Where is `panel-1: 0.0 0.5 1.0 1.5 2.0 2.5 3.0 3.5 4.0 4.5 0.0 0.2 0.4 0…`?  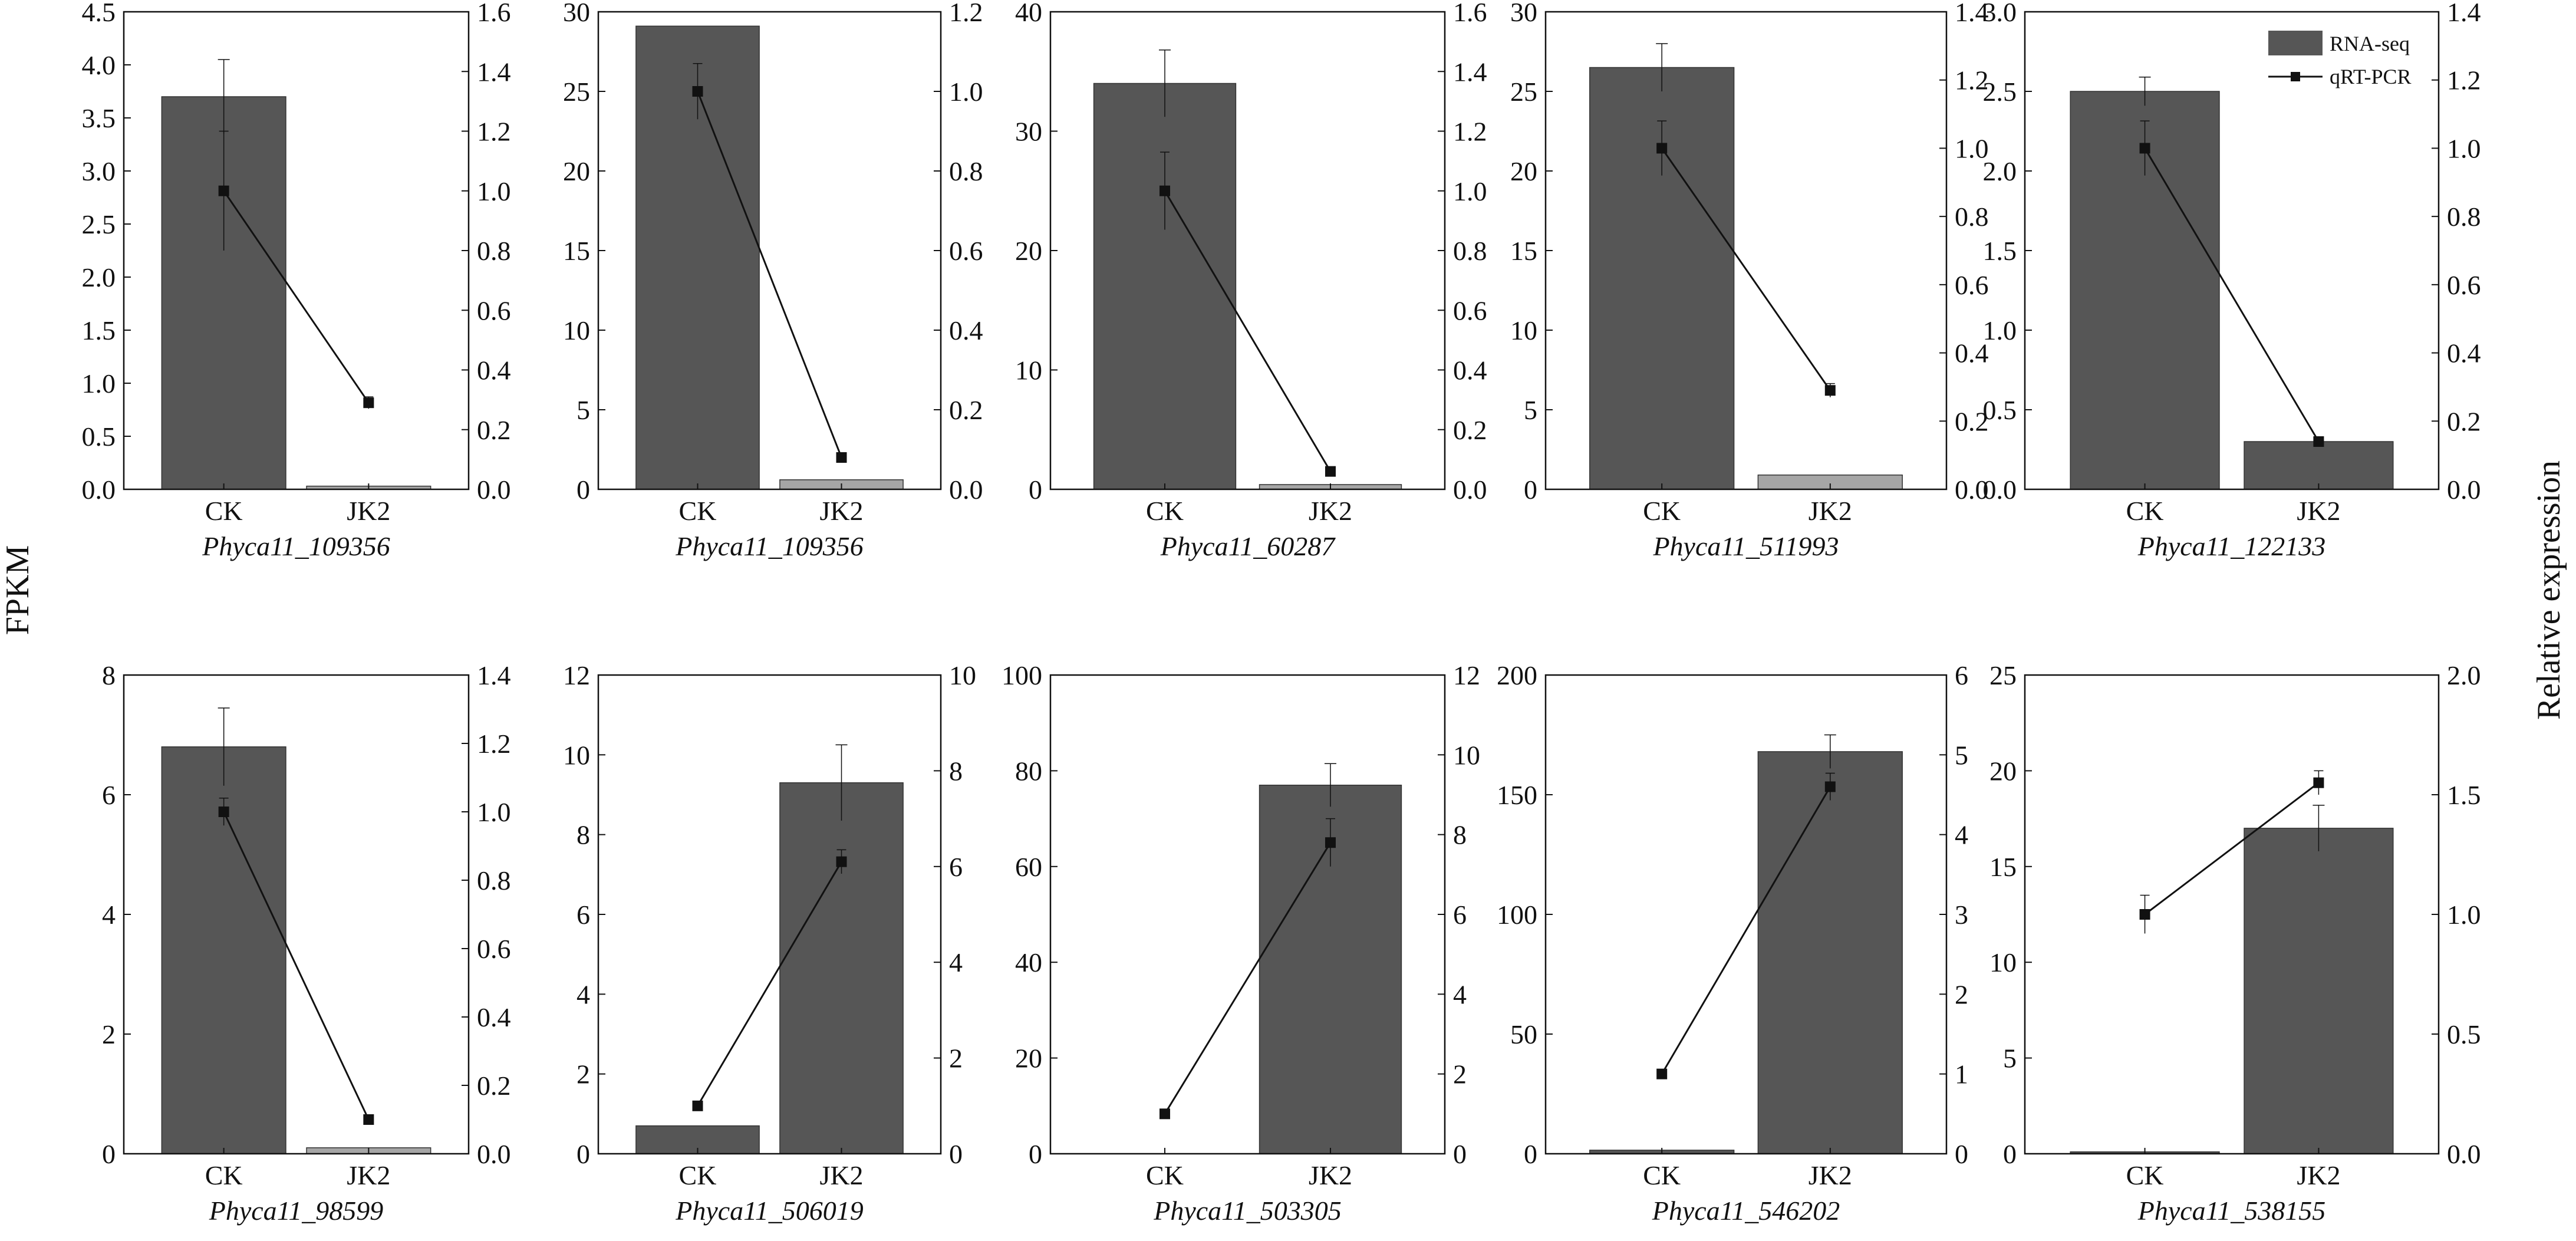
panel-1: 0.0 0.5 1.0 1.5 2.0 2.5 3.0 3.5 4.0 4.5 0.0 0.2 0.4 0… is located at coordinates (296, 280).